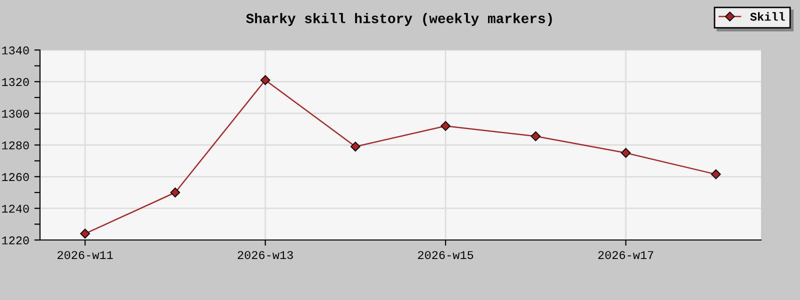 The image size is (800, 300). I want to click on x-tick-label: 2026-w17, so click(626, 255).